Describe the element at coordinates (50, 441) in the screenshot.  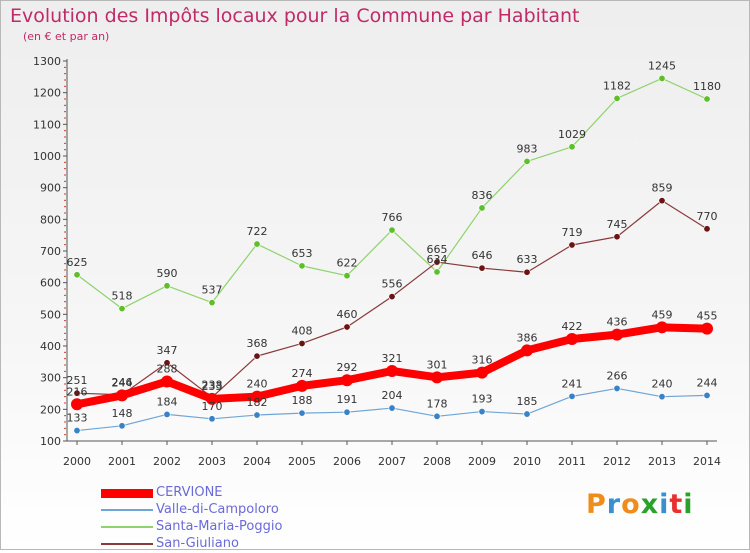
I see `y-tick-label: 100` at that location.